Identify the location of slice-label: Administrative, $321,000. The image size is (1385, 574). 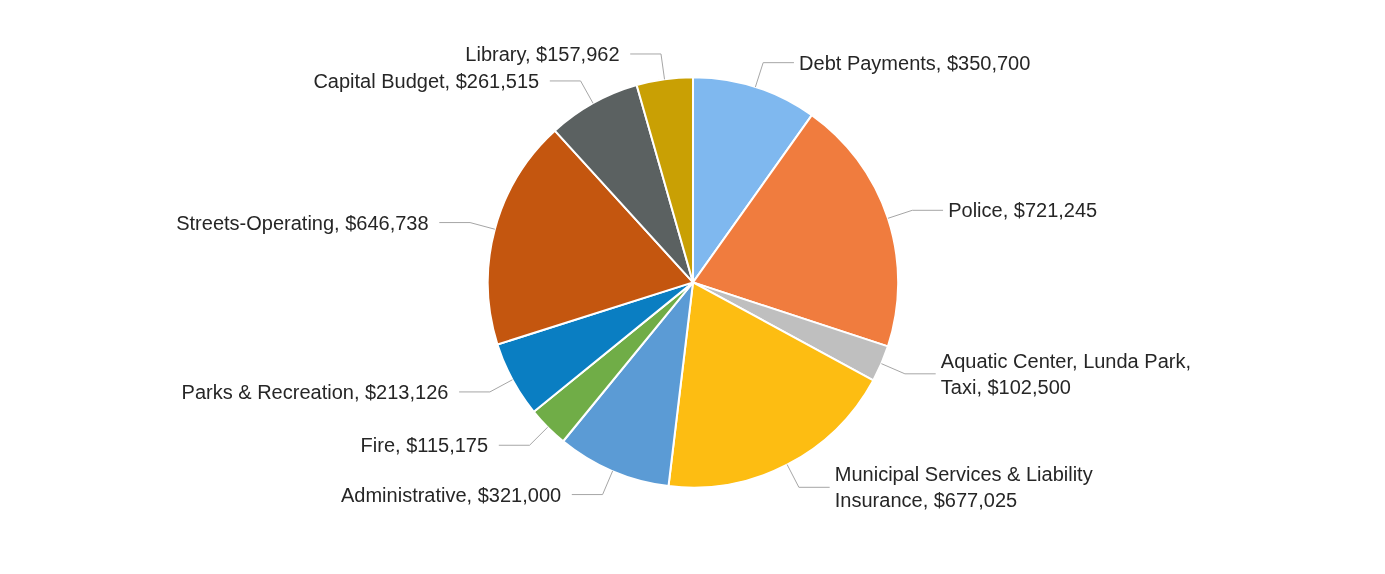
(451, 494).